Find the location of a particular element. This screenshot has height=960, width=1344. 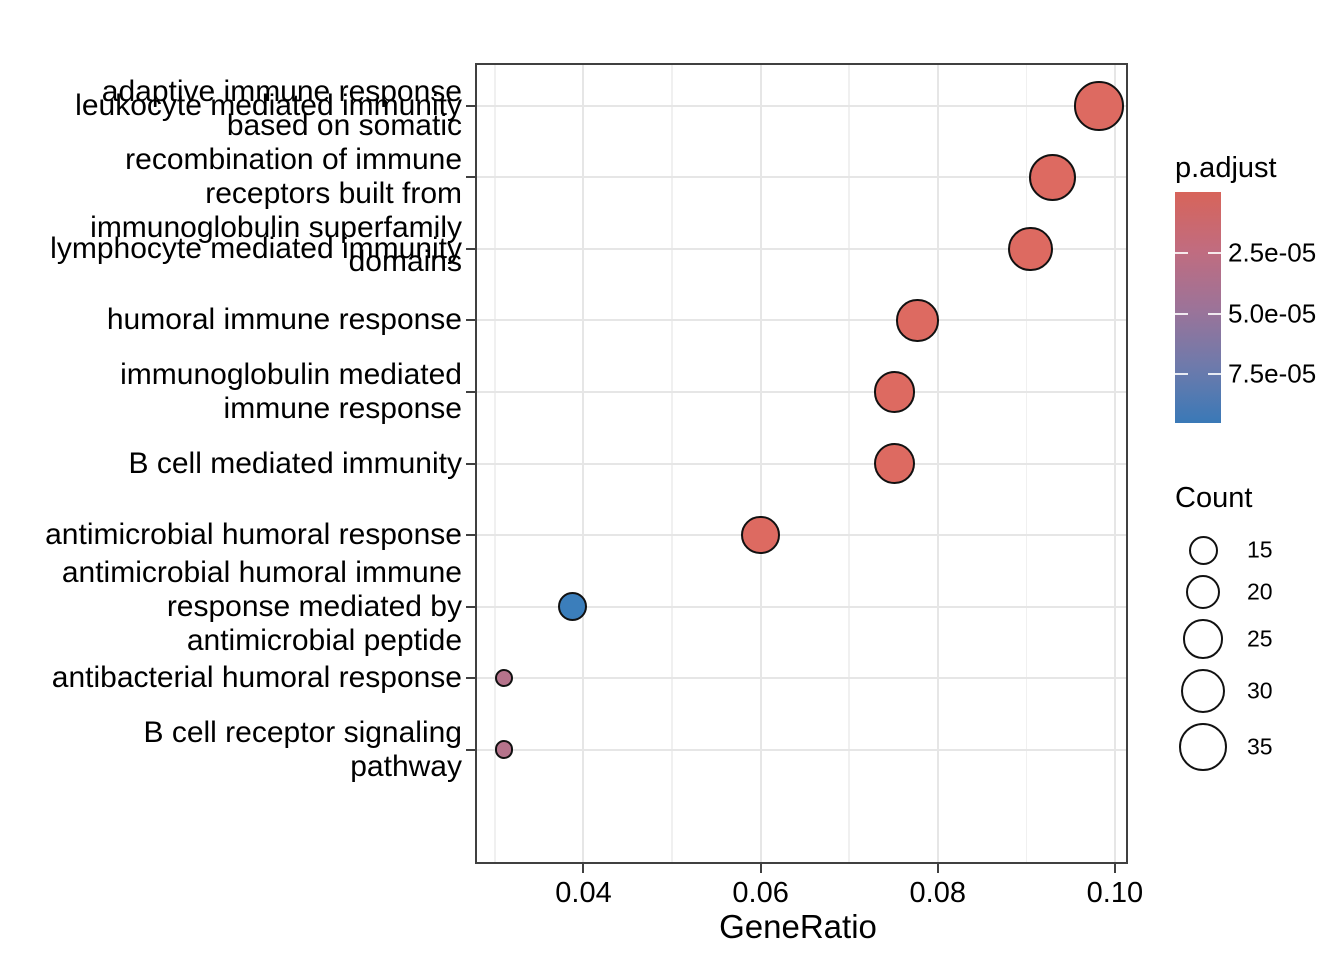

y-axis-label: antimicrobial humoral response is located at coordinates (253, 535).